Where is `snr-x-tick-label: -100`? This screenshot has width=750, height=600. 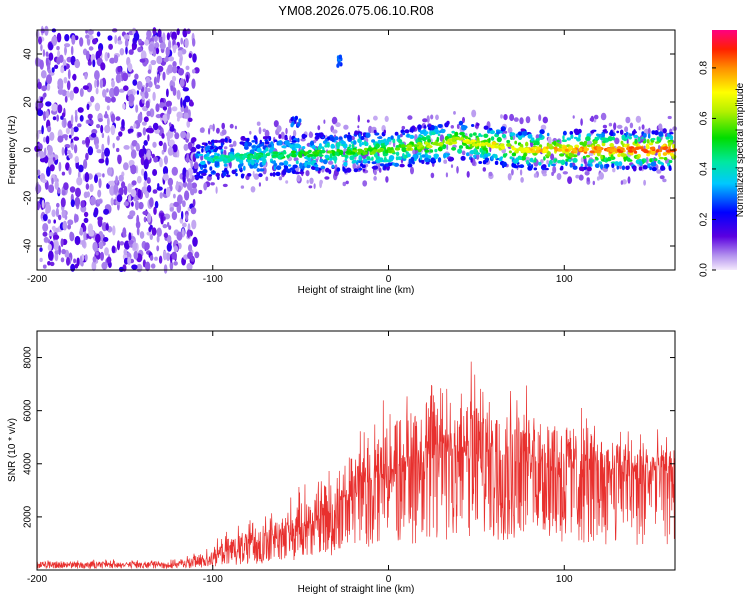 snr-x-tick-label: -100 is located at coordinates (213, 579).